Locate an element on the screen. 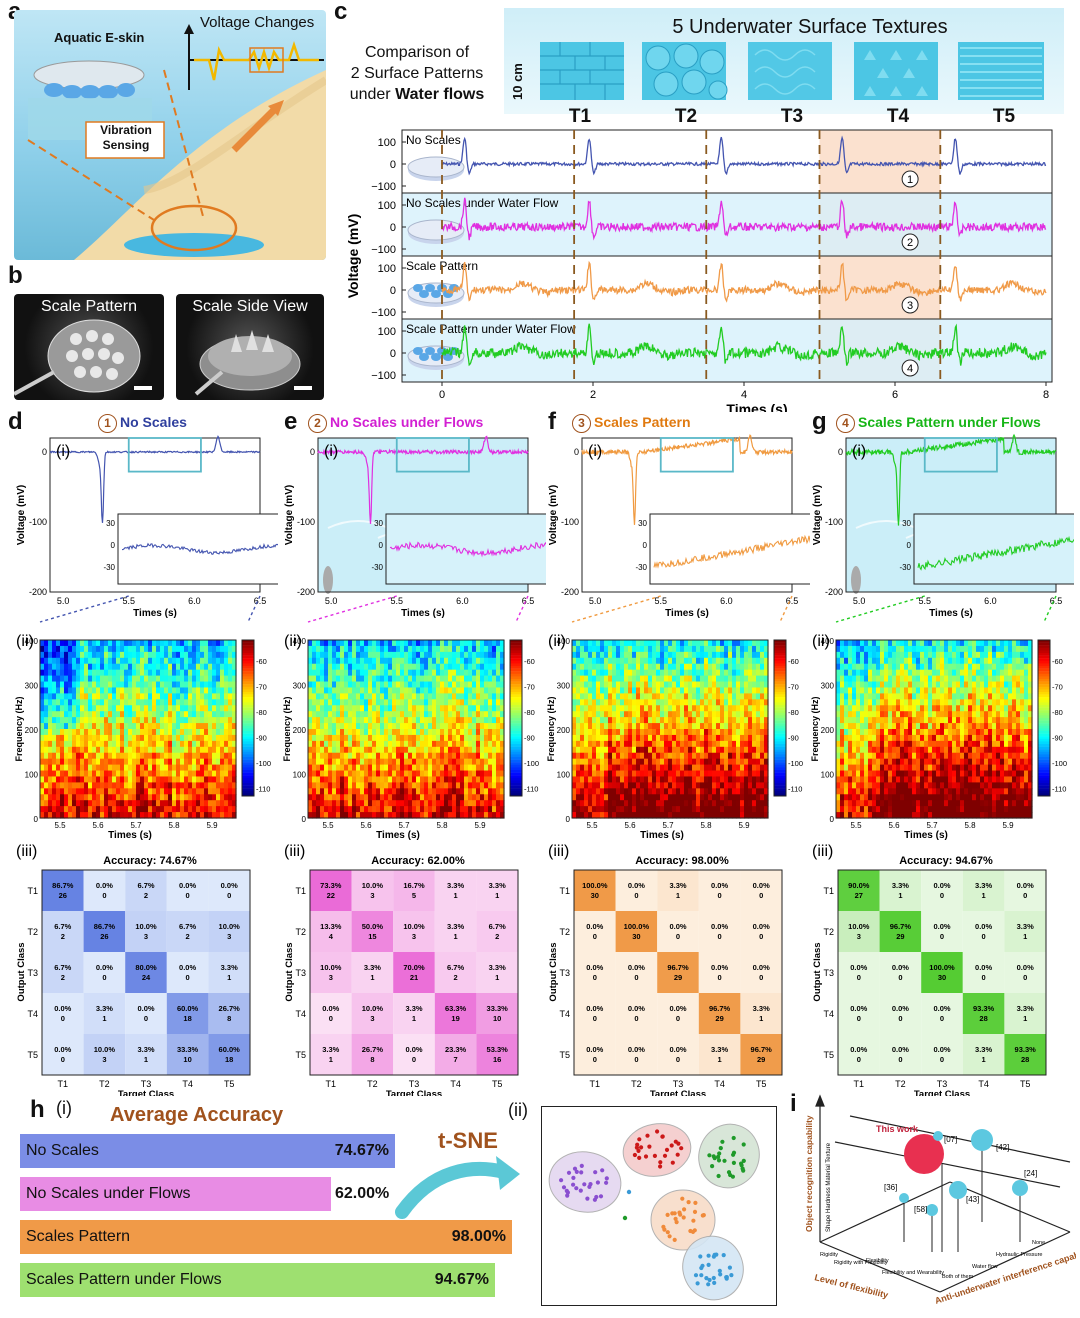 This screenshot has width=1080, height=1318. cell-count: 3 is located at coordinates (372, 895).